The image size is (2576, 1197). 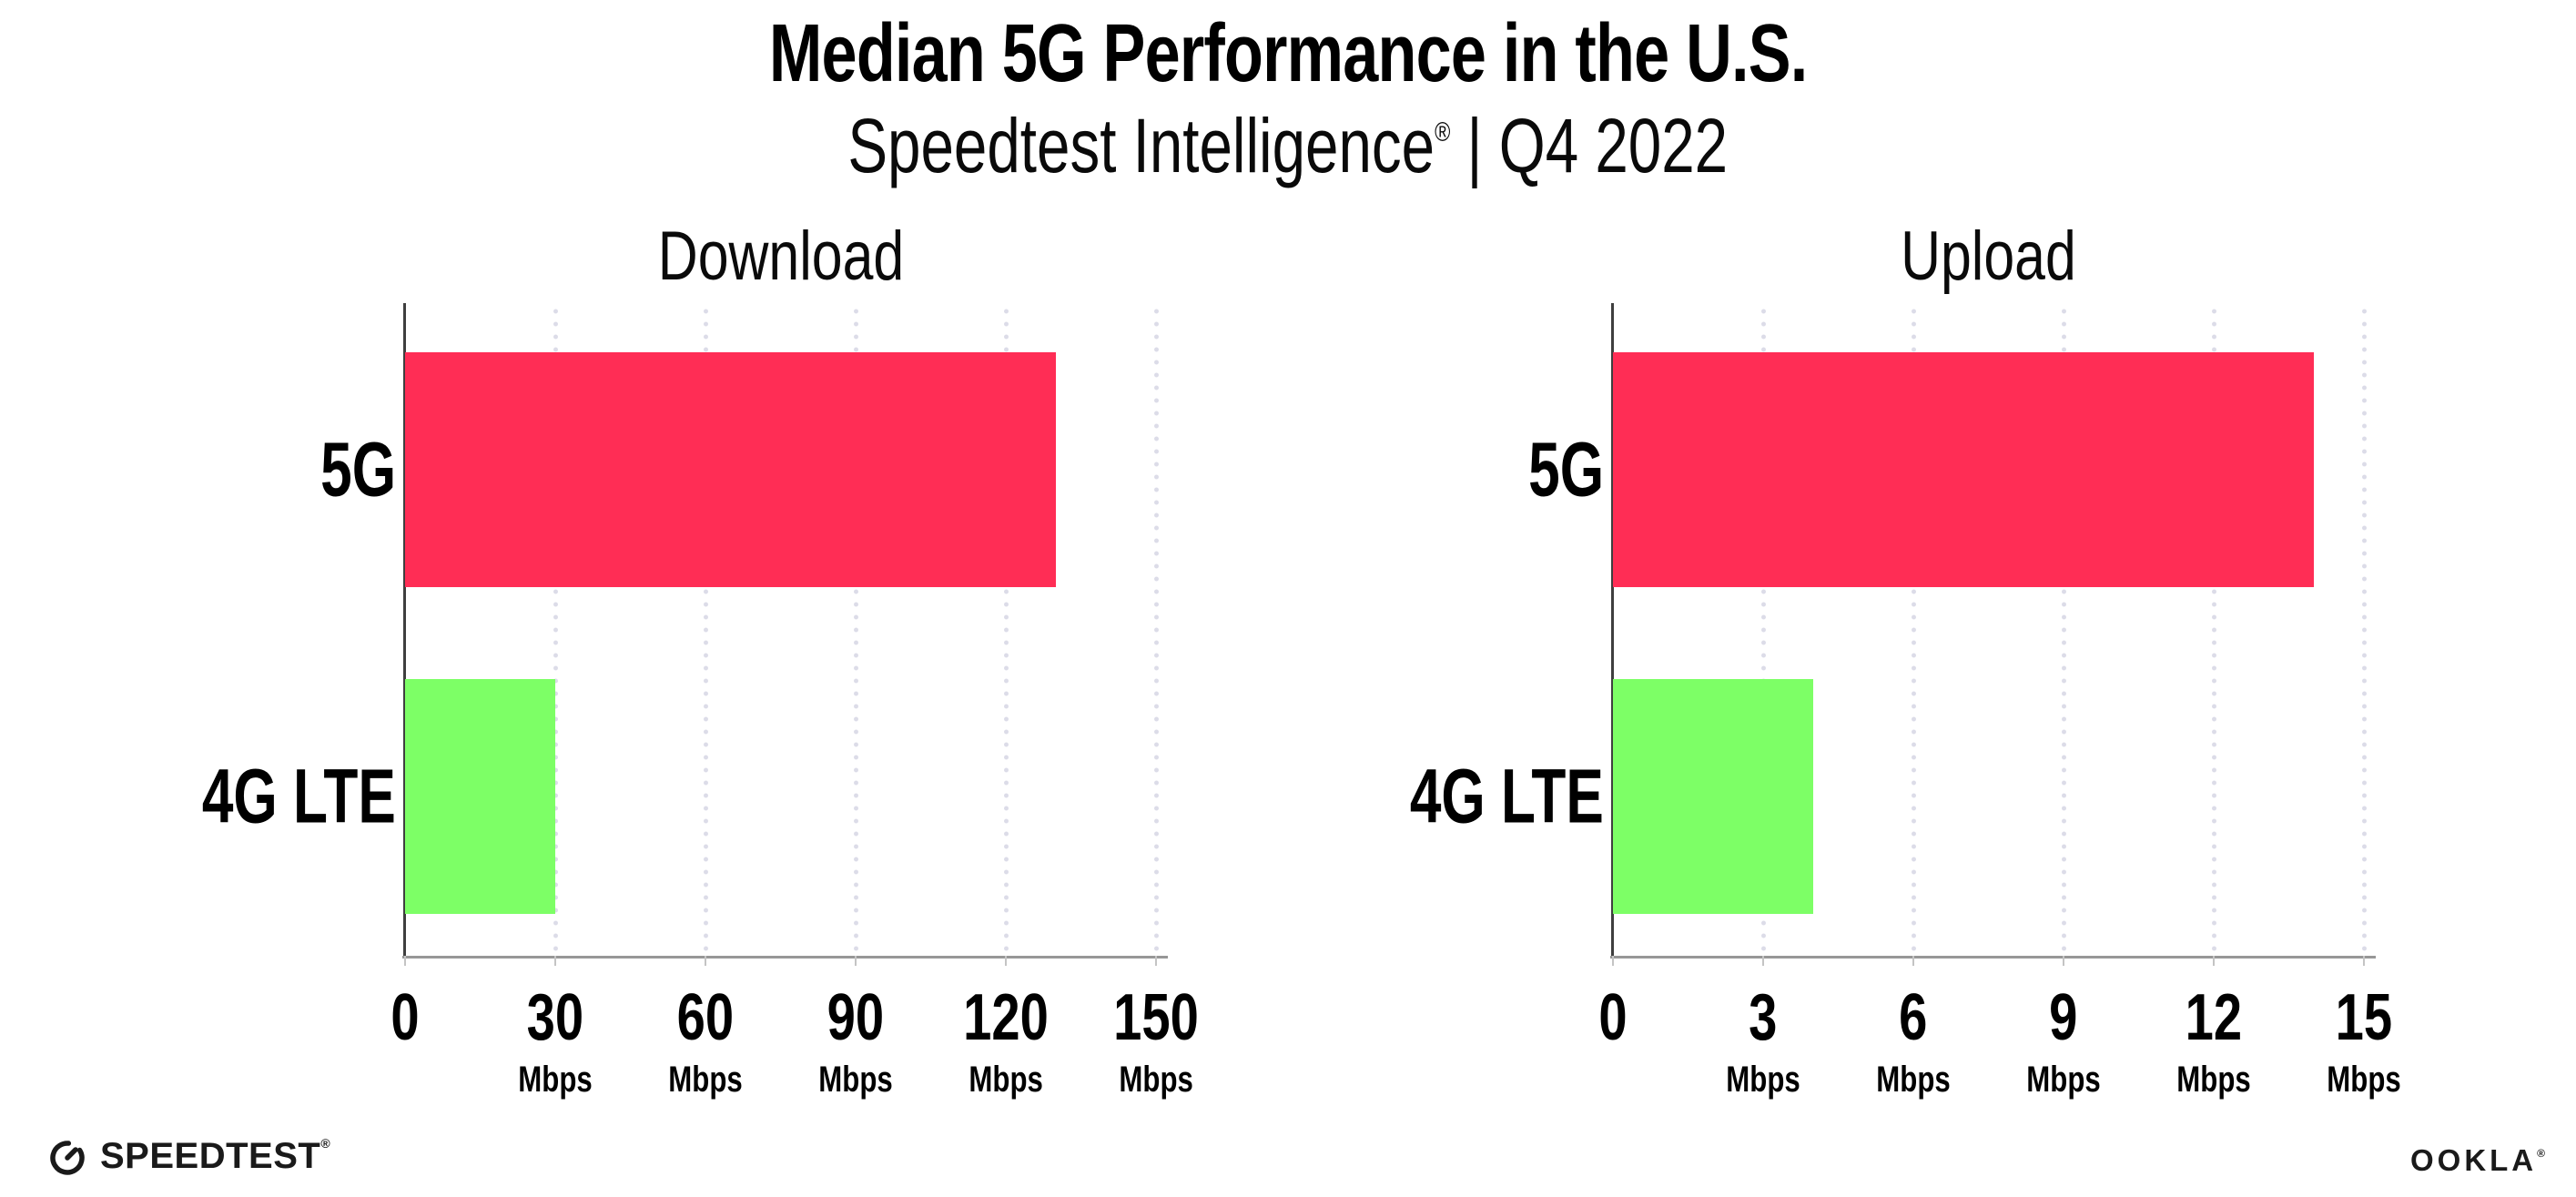 What do you see at coordinates (1913, 1018) in the screenshot?
I see `x-tick-value: 6` at bounding box center [1913, 1018].